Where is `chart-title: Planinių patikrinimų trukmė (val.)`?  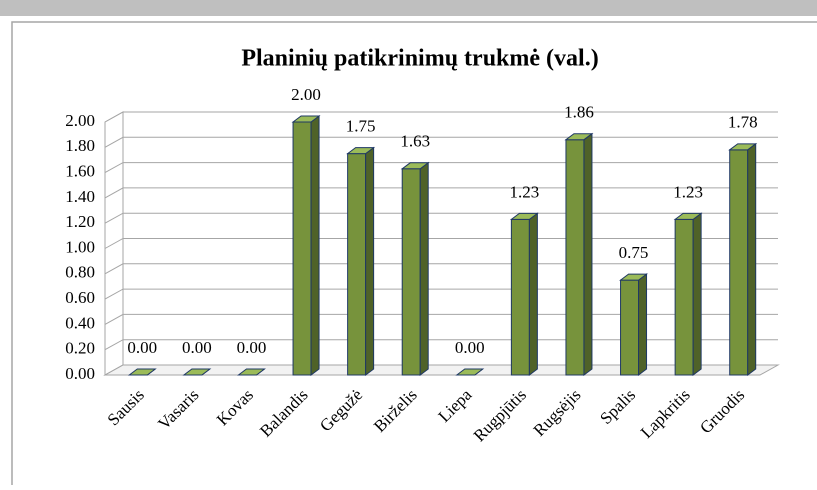 chart-title: Planinių patikrinimų trukmė (val.) is located at coordinates (419, 59).